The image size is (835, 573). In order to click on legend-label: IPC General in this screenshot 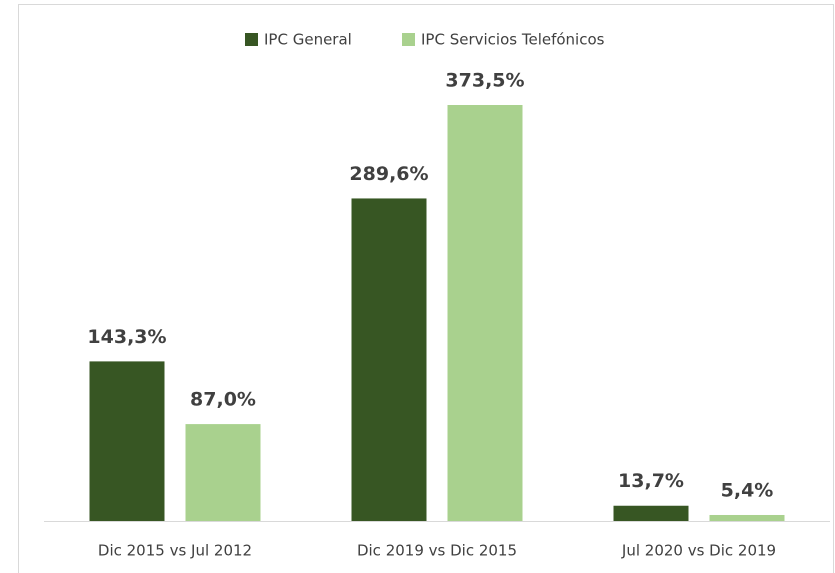, I will do `click(308, 40)`.